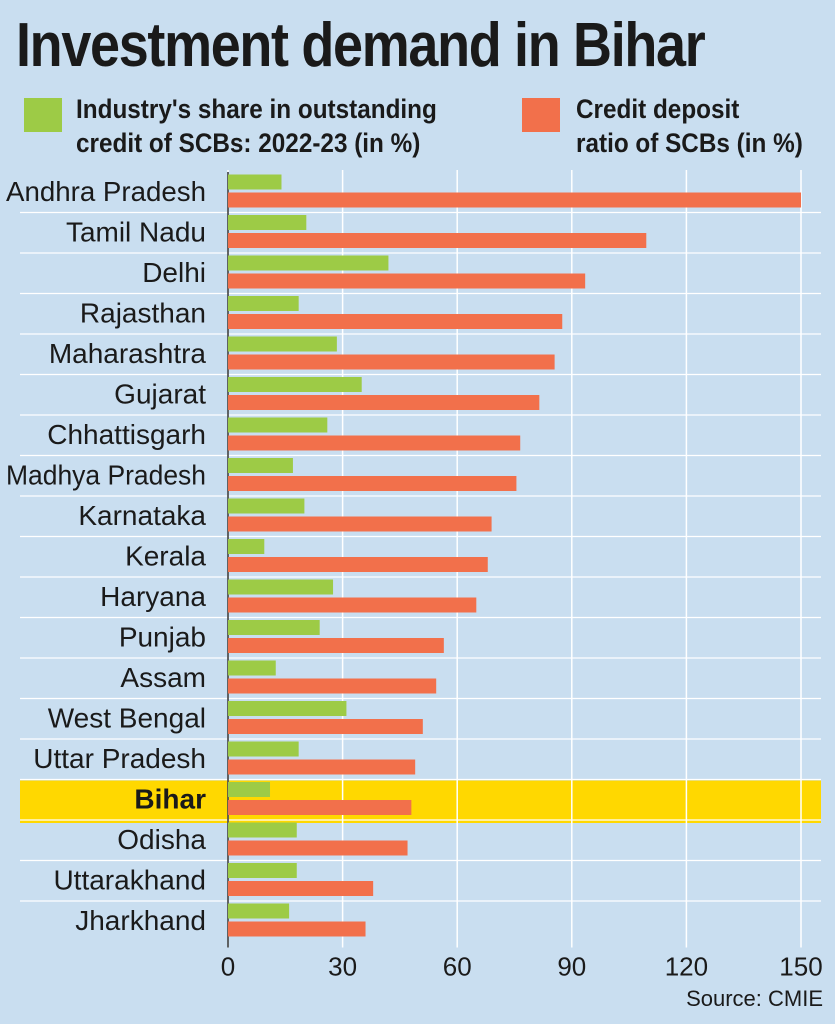 The width and height of the screenshot is (835, 1024). Describe the element at coordinates (136, 232) in the screenshot. I see `category-label: Tamil Nadu` at that location.